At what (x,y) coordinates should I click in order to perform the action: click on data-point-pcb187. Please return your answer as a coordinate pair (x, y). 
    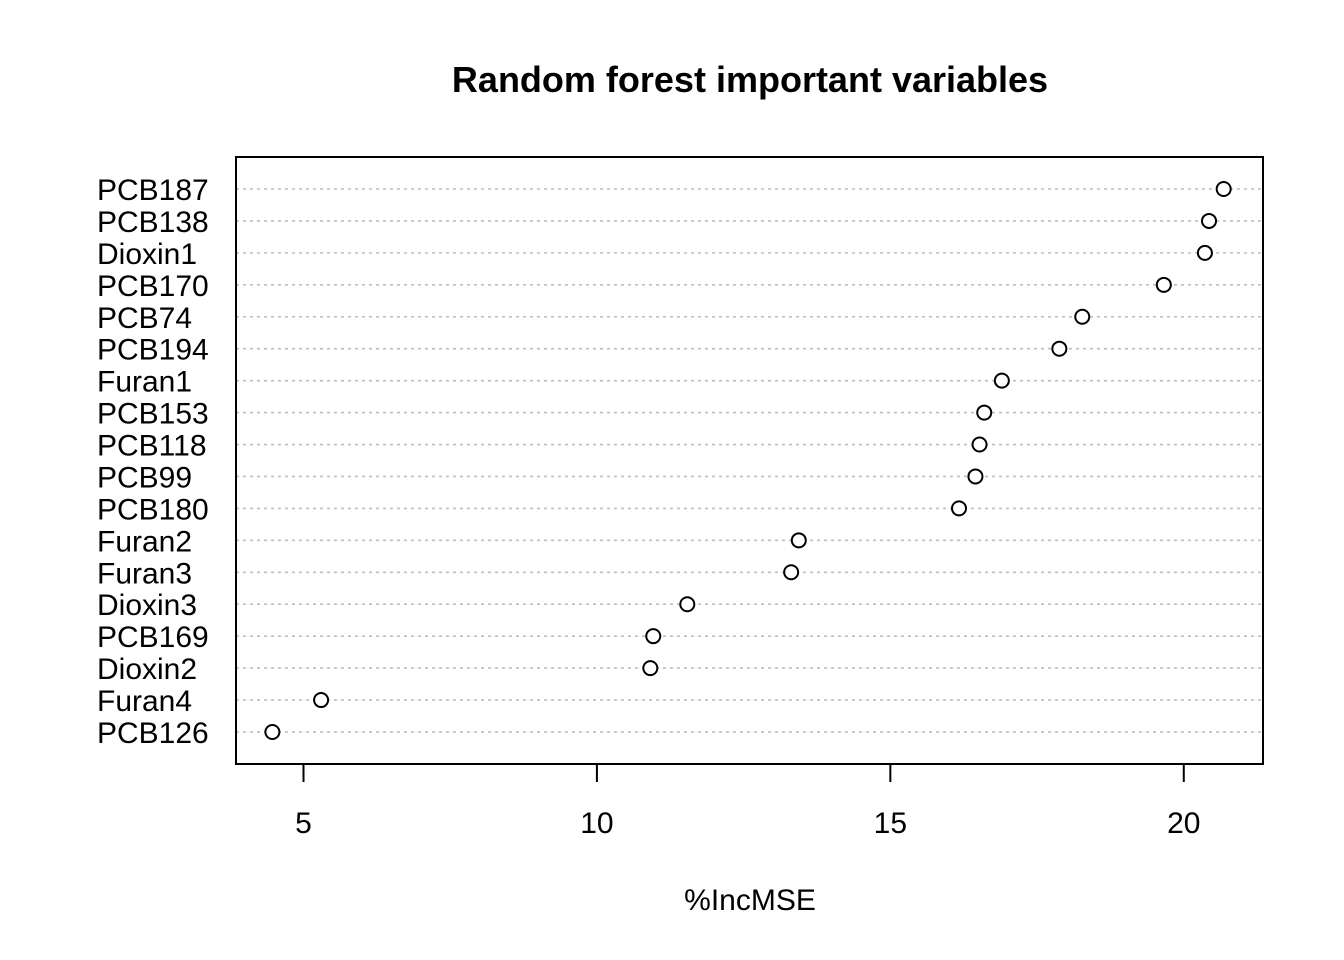
    Looking at the image, I should click on (1223, 189).